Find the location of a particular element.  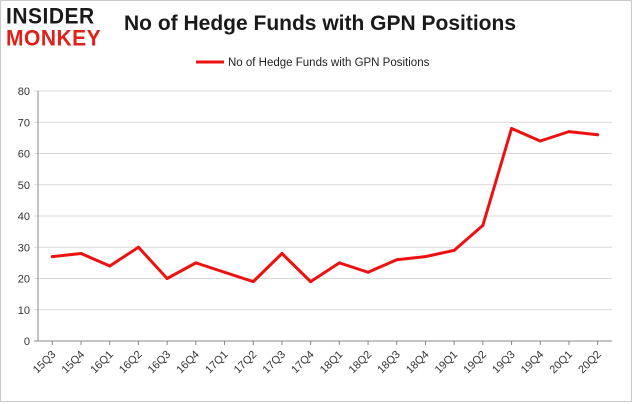

x-tick-label: 19Q2 is located at coordinates (475, 363).